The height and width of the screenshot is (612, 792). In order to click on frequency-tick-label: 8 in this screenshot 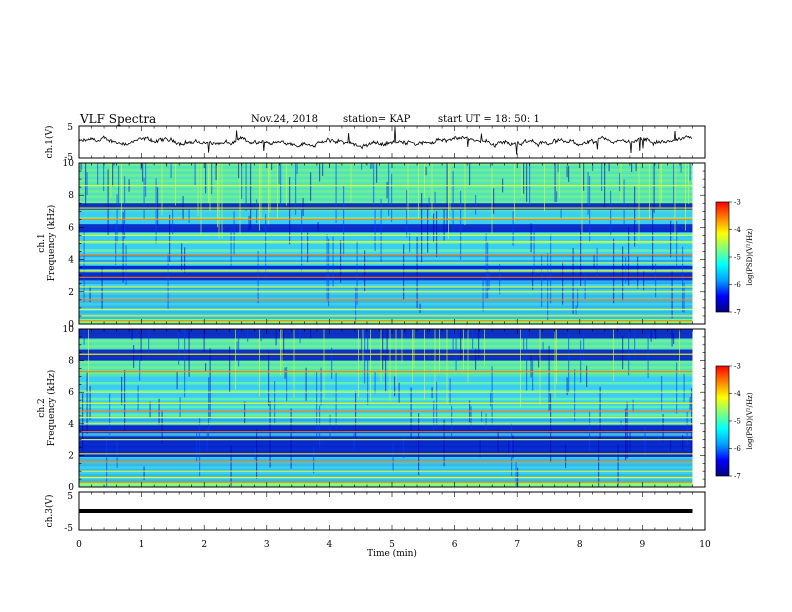, I will do `click(71, 196)`.